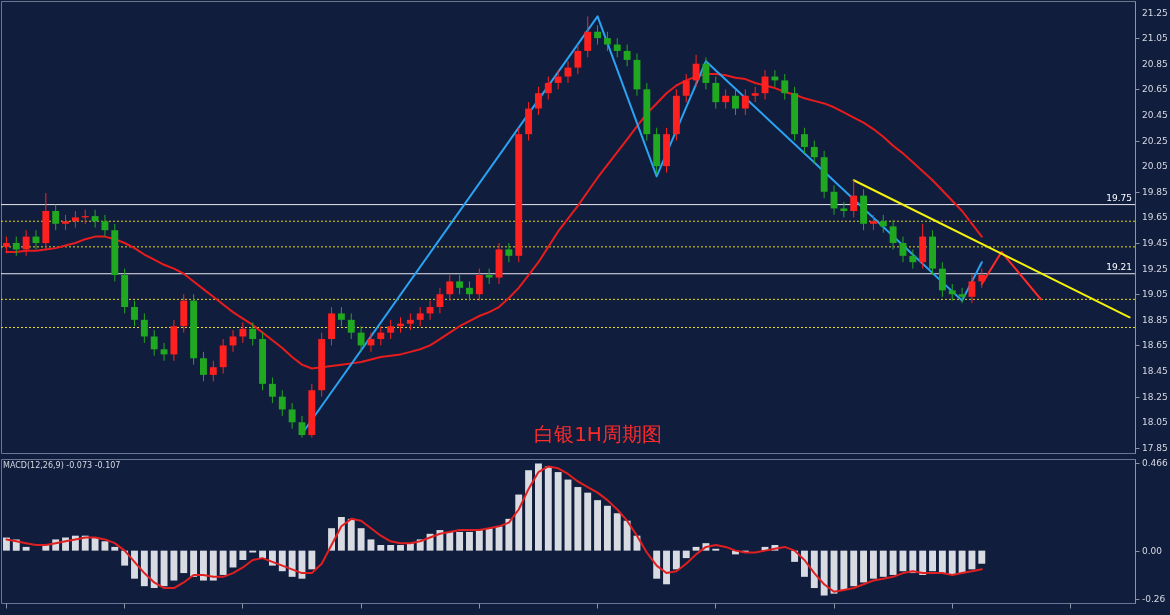 This screenshot has width=1170, height=615. I want to click on y-tick-label: 20.05, so click(1155, 166).